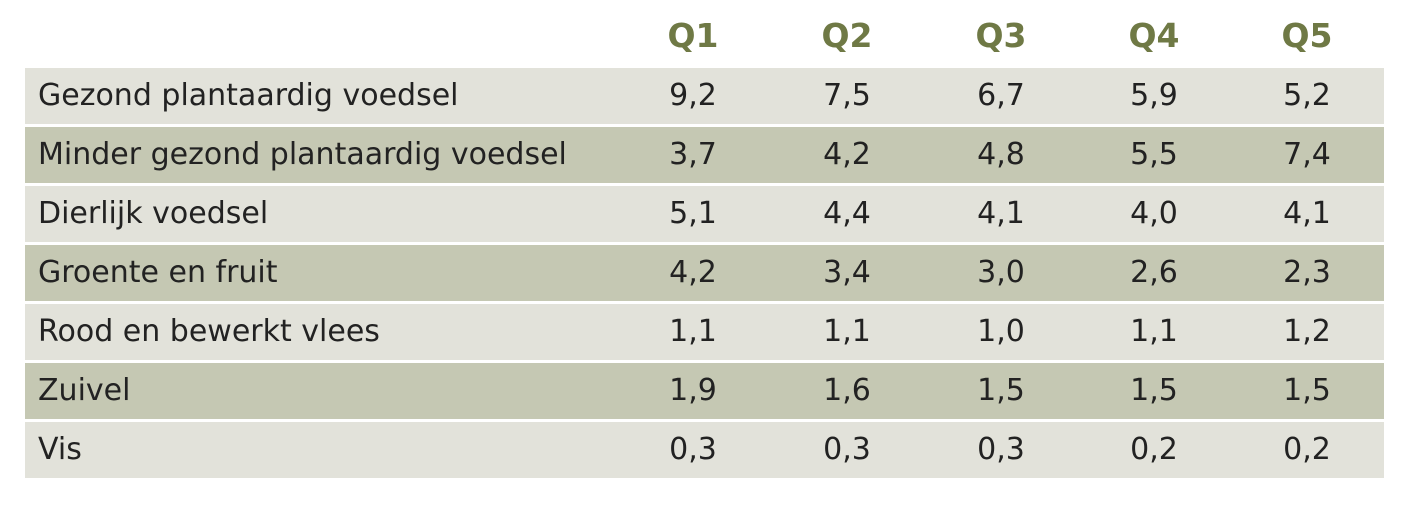  What do you see at coordinates (1307, 331) in the screenshot?
I see `table-cell: 1,2` at bounding box center [1307, 331].